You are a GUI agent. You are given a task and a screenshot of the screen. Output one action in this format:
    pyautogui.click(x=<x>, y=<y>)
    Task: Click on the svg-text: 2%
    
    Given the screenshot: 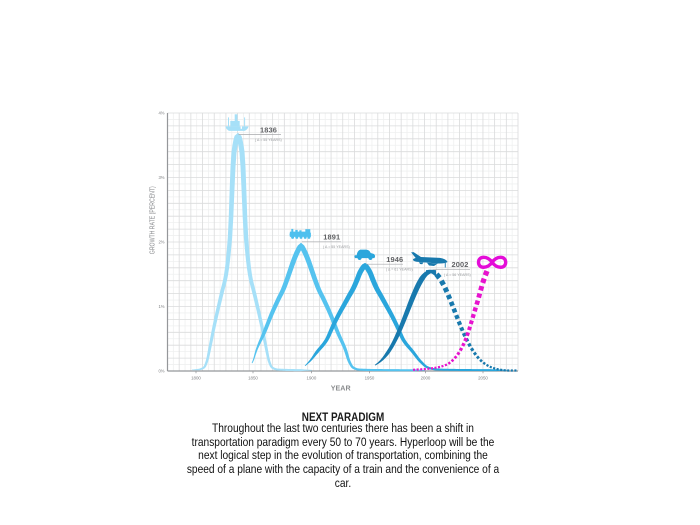 What is the action you would take?
    pyautogui.click(x=161, y=242)
    